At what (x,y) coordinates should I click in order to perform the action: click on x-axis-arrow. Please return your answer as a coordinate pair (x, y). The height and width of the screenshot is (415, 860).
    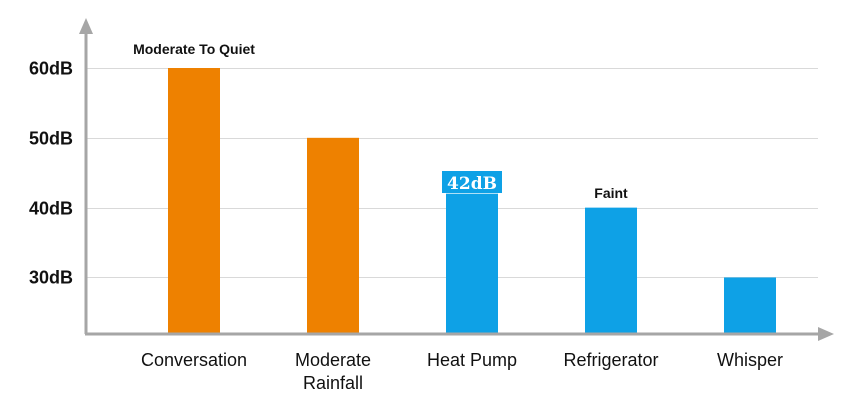
    Looking at the image, I should click on (826, 334).